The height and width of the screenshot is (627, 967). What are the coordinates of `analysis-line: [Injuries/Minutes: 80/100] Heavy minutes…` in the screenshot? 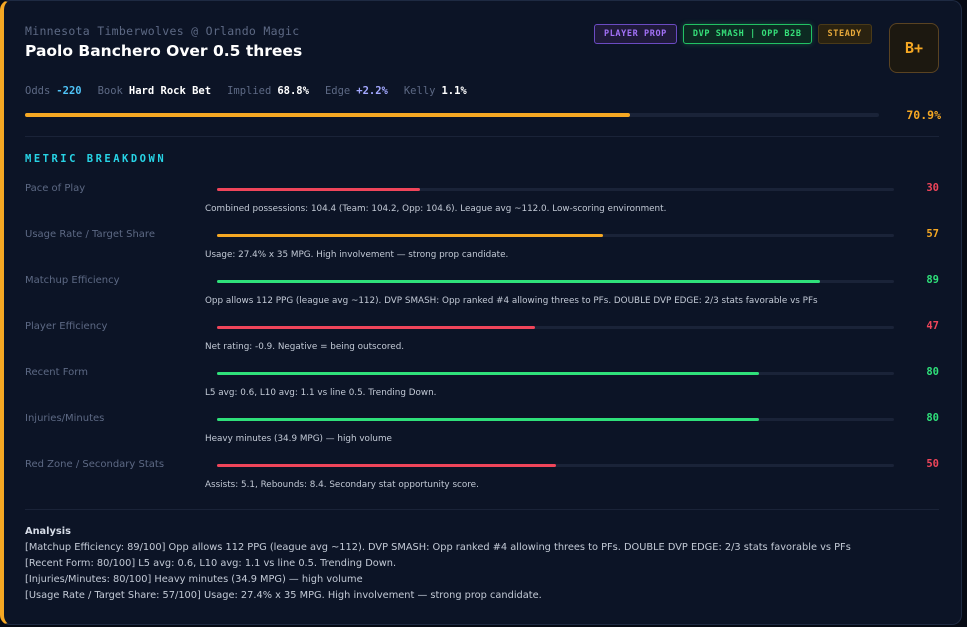 It's located at (194, 579).